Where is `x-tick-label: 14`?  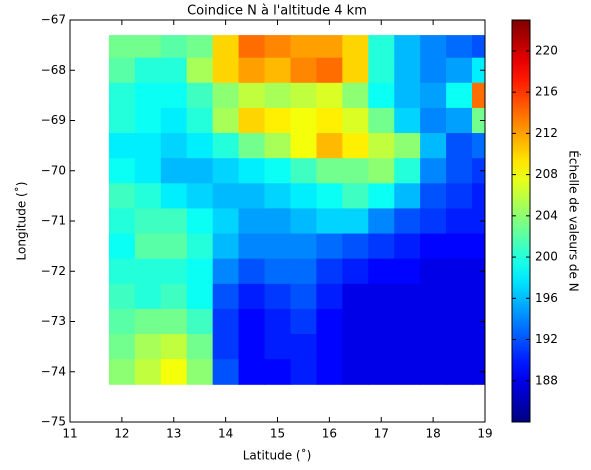
x-tick-label: 14 is located at coordinates (225, 434).